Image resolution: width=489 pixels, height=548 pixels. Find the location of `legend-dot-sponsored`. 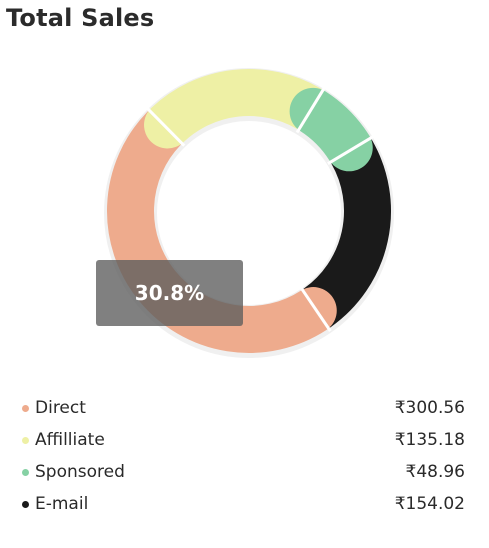

legend-dot-sponsored is located at coordinates (25, 472).